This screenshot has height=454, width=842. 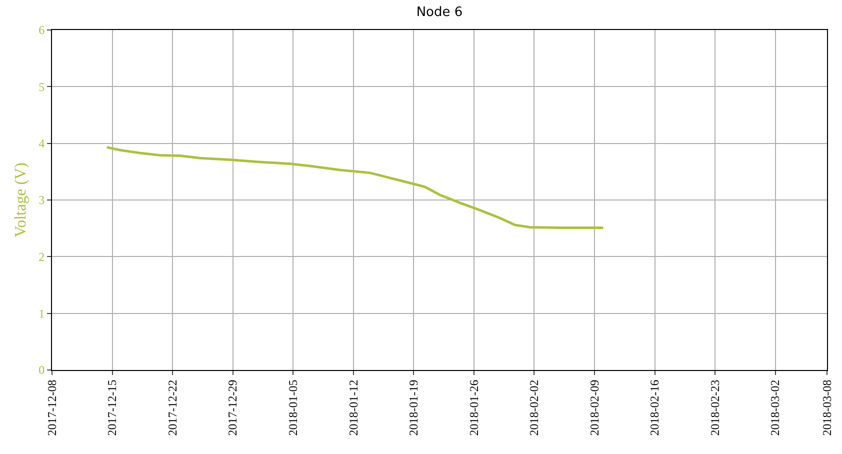 I want to click on y-axis-title: Voltage (V), so click(x=21, y=200).